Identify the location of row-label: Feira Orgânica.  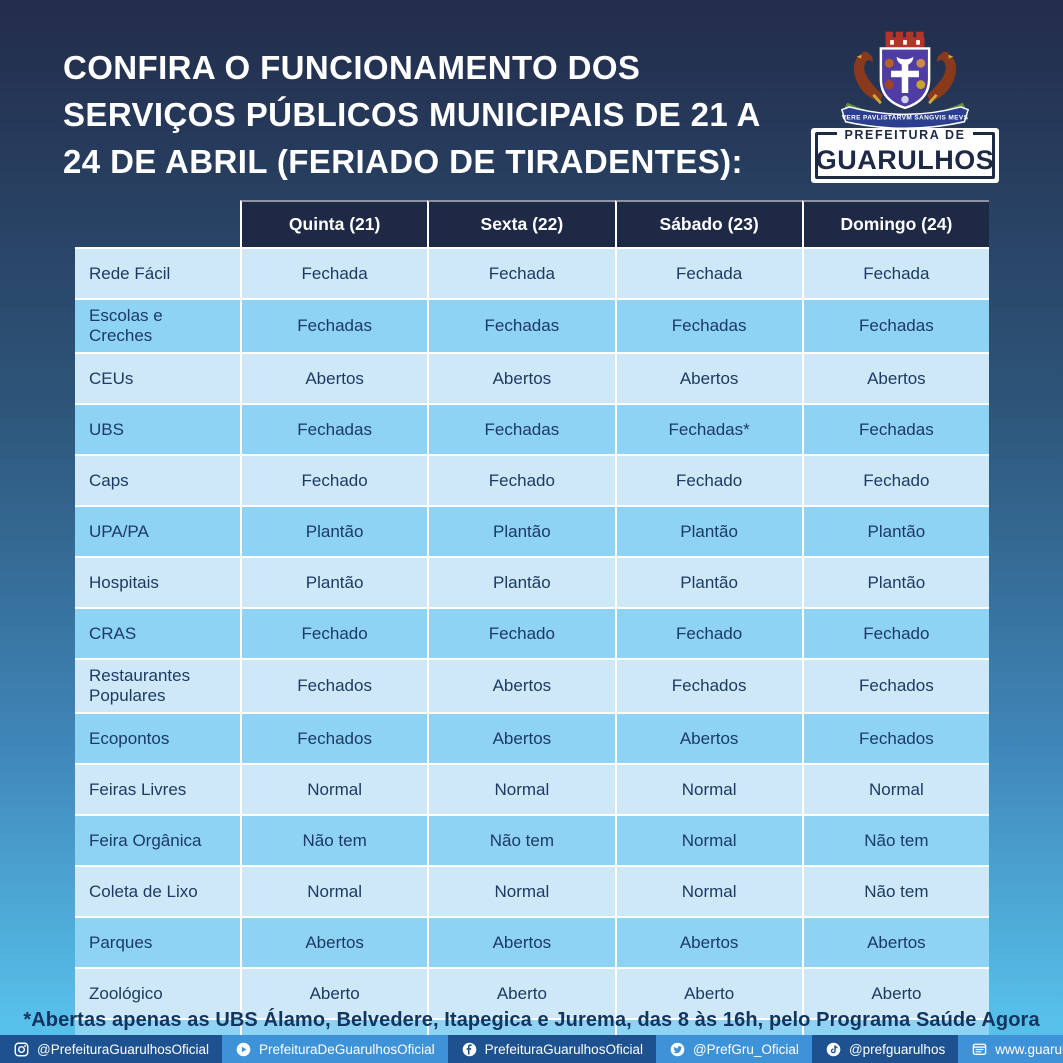
(157, 840).